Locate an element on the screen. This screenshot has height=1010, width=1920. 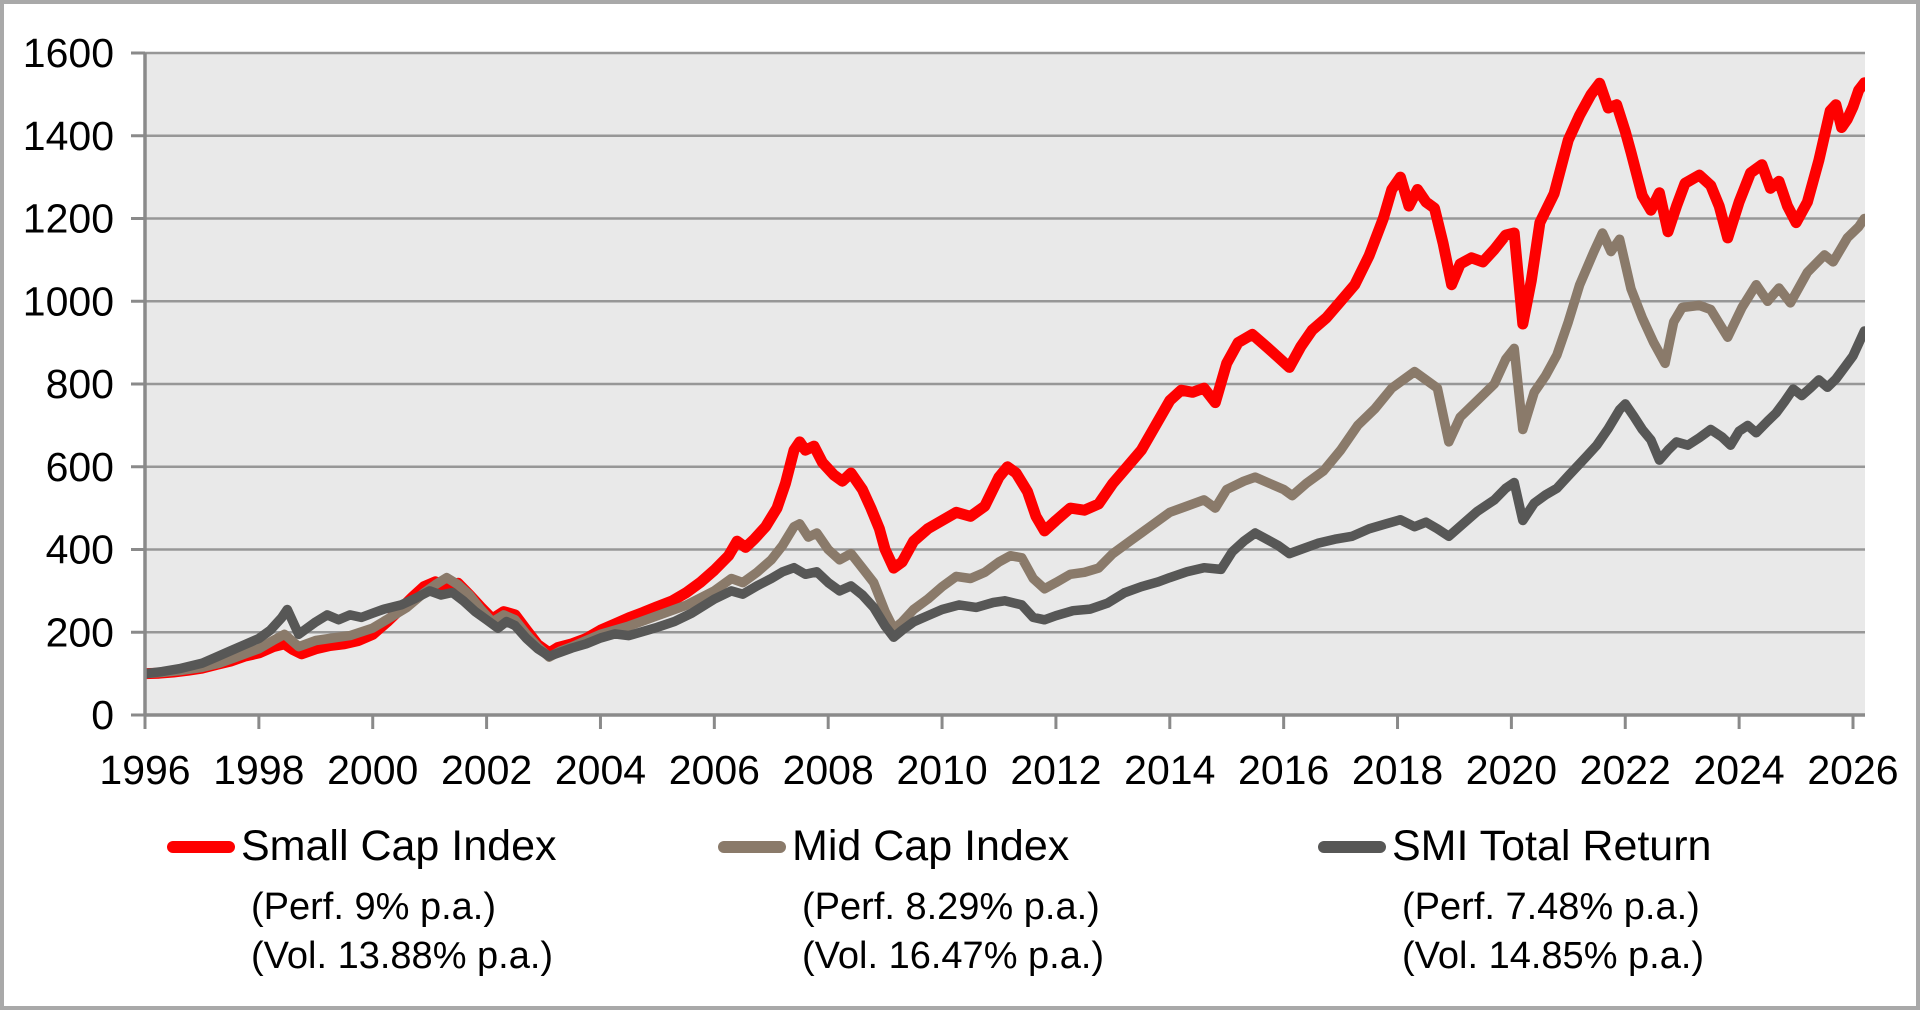
x-axis-label: 2016 is located at coordinates (1283, 770).